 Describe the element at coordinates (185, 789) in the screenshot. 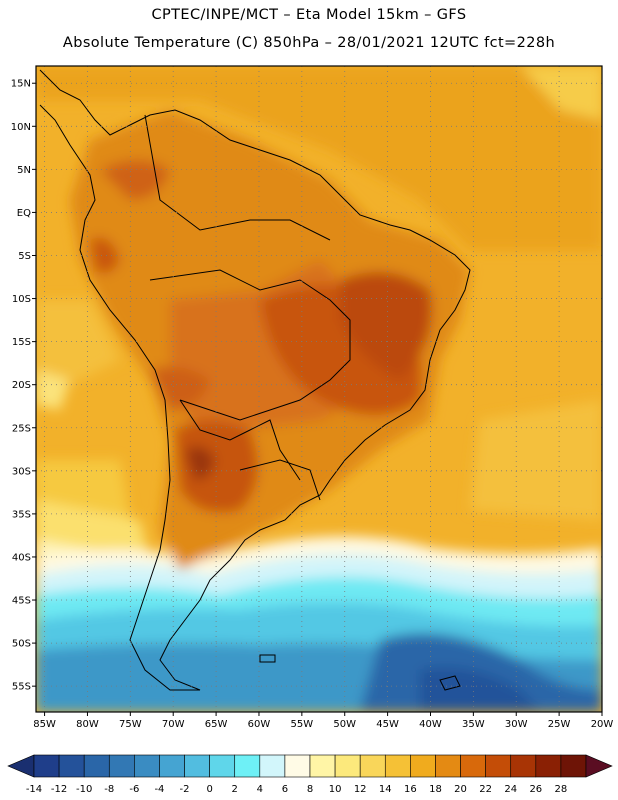

I see `colorbar-tick-label: -2` at that location.